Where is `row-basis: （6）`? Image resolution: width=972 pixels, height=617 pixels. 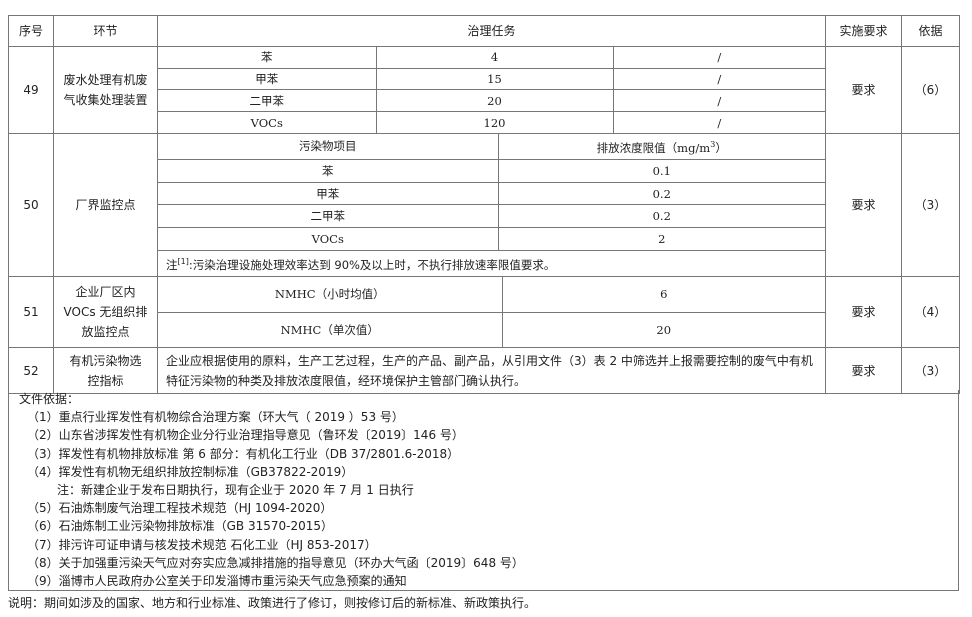 row-basis: （6） is located at coordinates (930, 90).